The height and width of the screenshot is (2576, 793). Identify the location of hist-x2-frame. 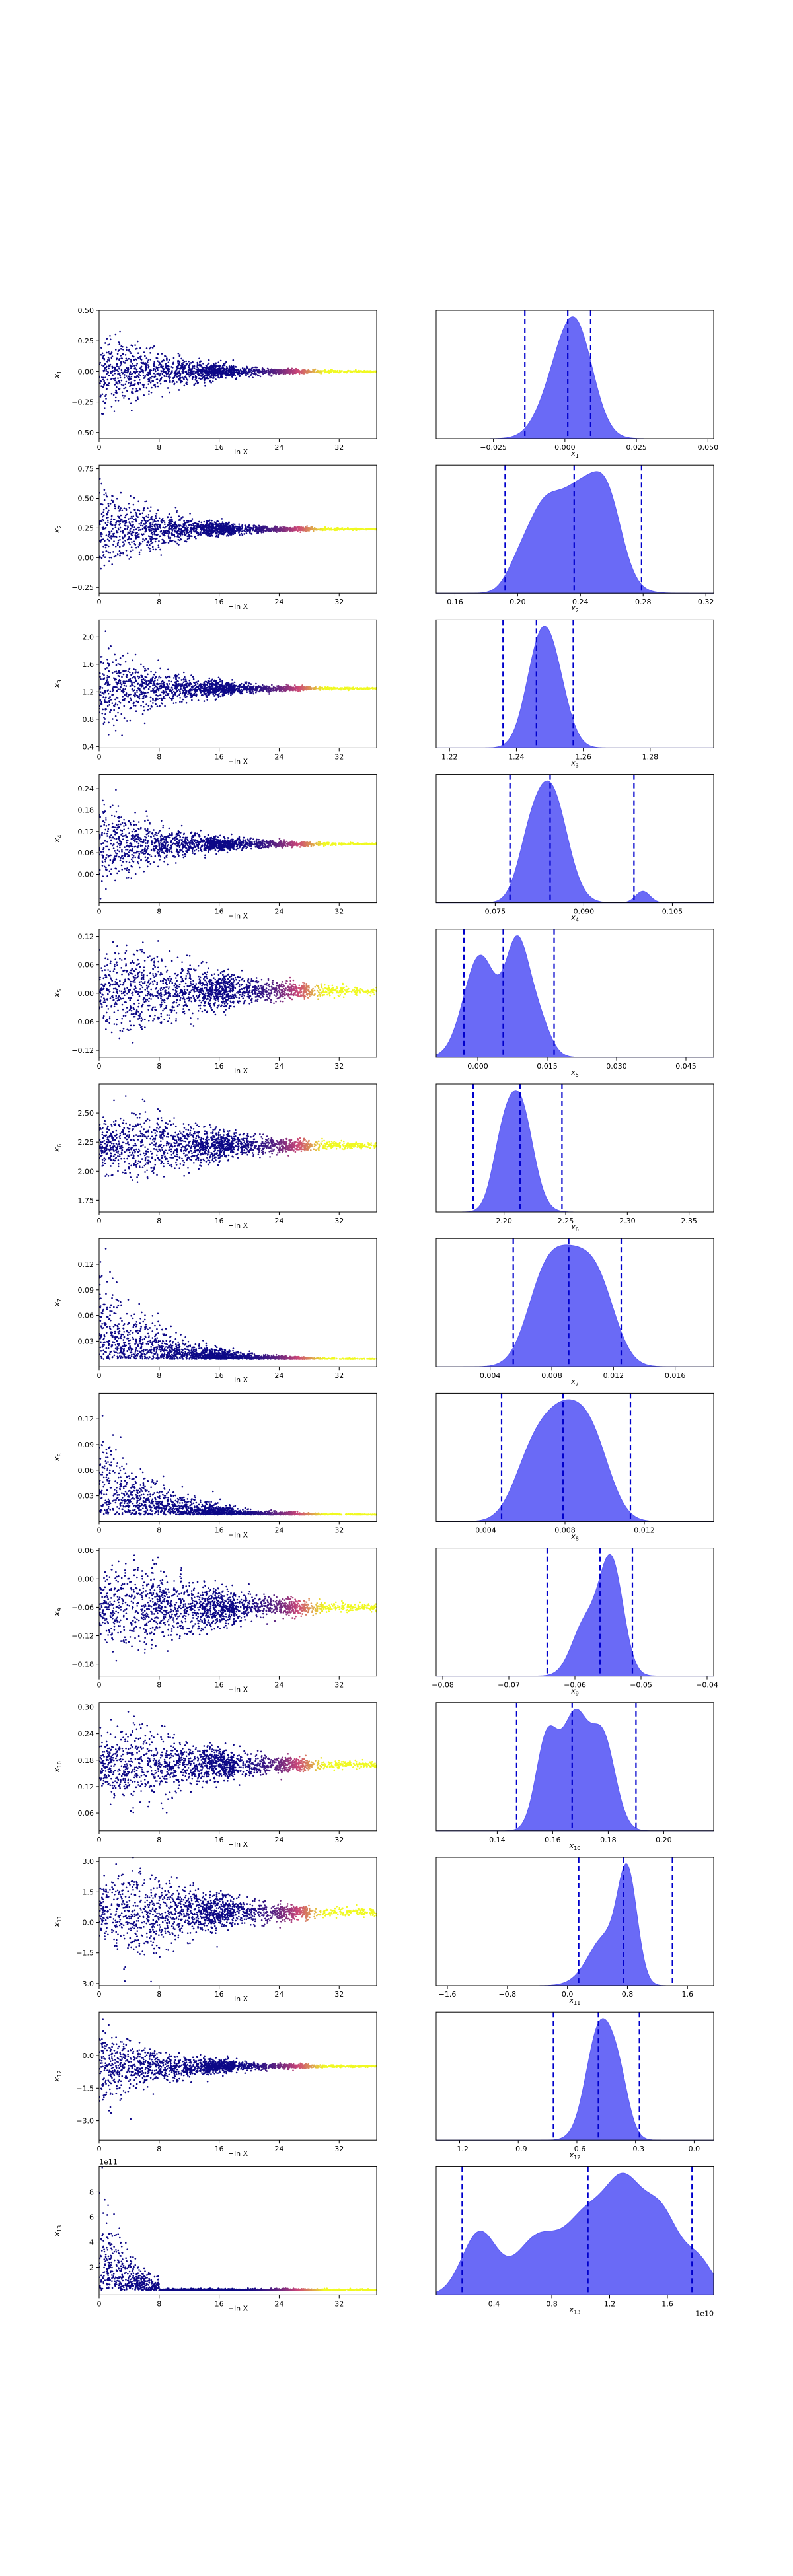
(575, 529).